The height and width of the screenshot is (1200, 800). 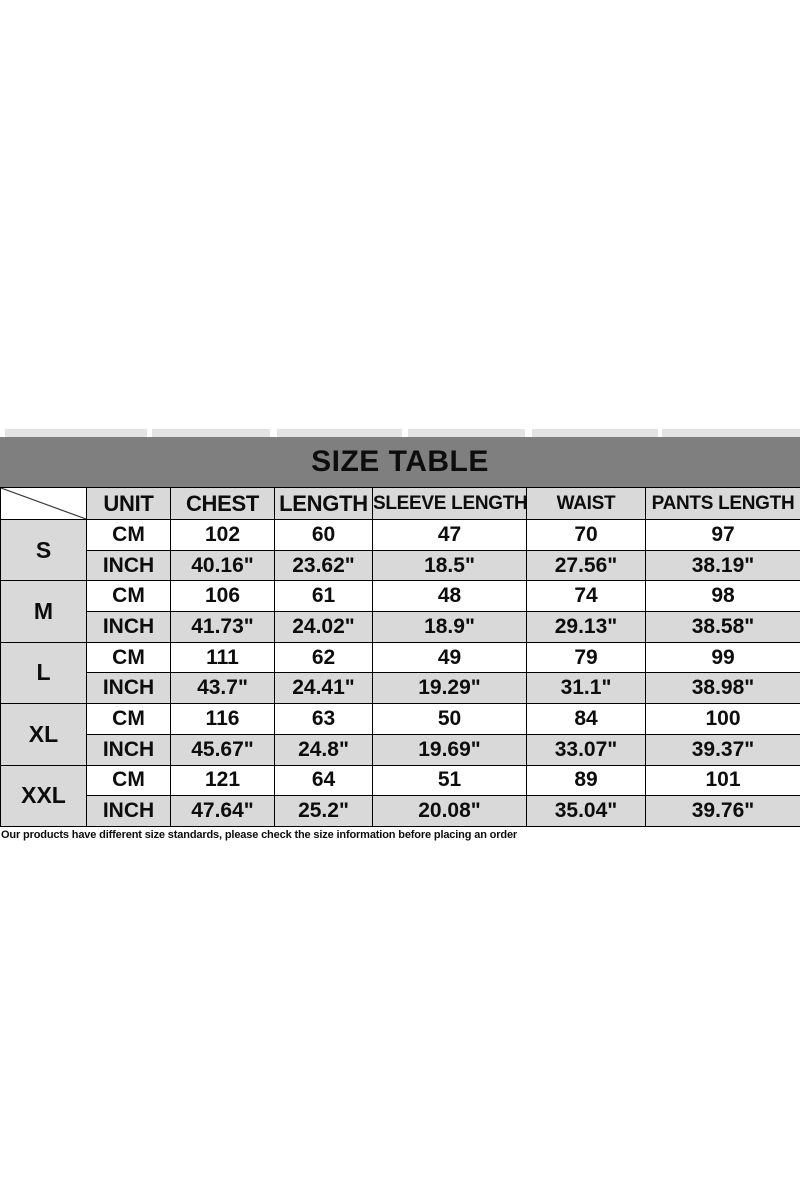 I want to click on corner-cell, so click(x=43, y=503).